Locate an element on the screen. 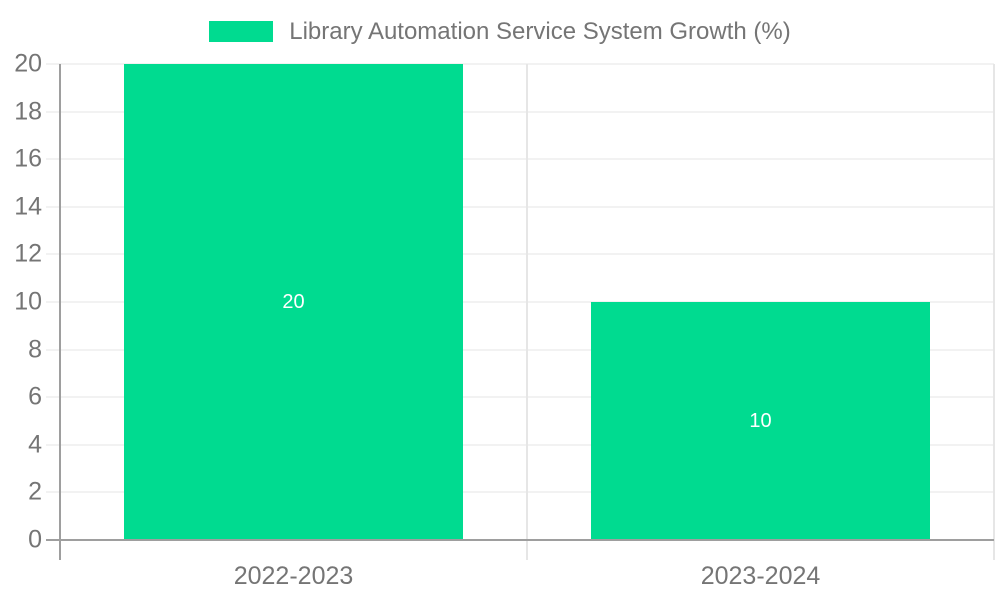 The image size is (1000, 600). y-tick-label: 12 is located at coordinates (28, 253).